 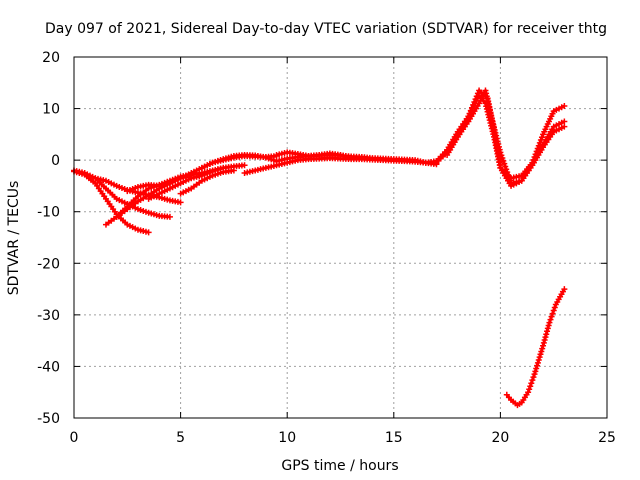 What do you see at coordinates (500, 438) in the screenshot?
I see `x-tick-label: 20` at bounding box center [500, 438].